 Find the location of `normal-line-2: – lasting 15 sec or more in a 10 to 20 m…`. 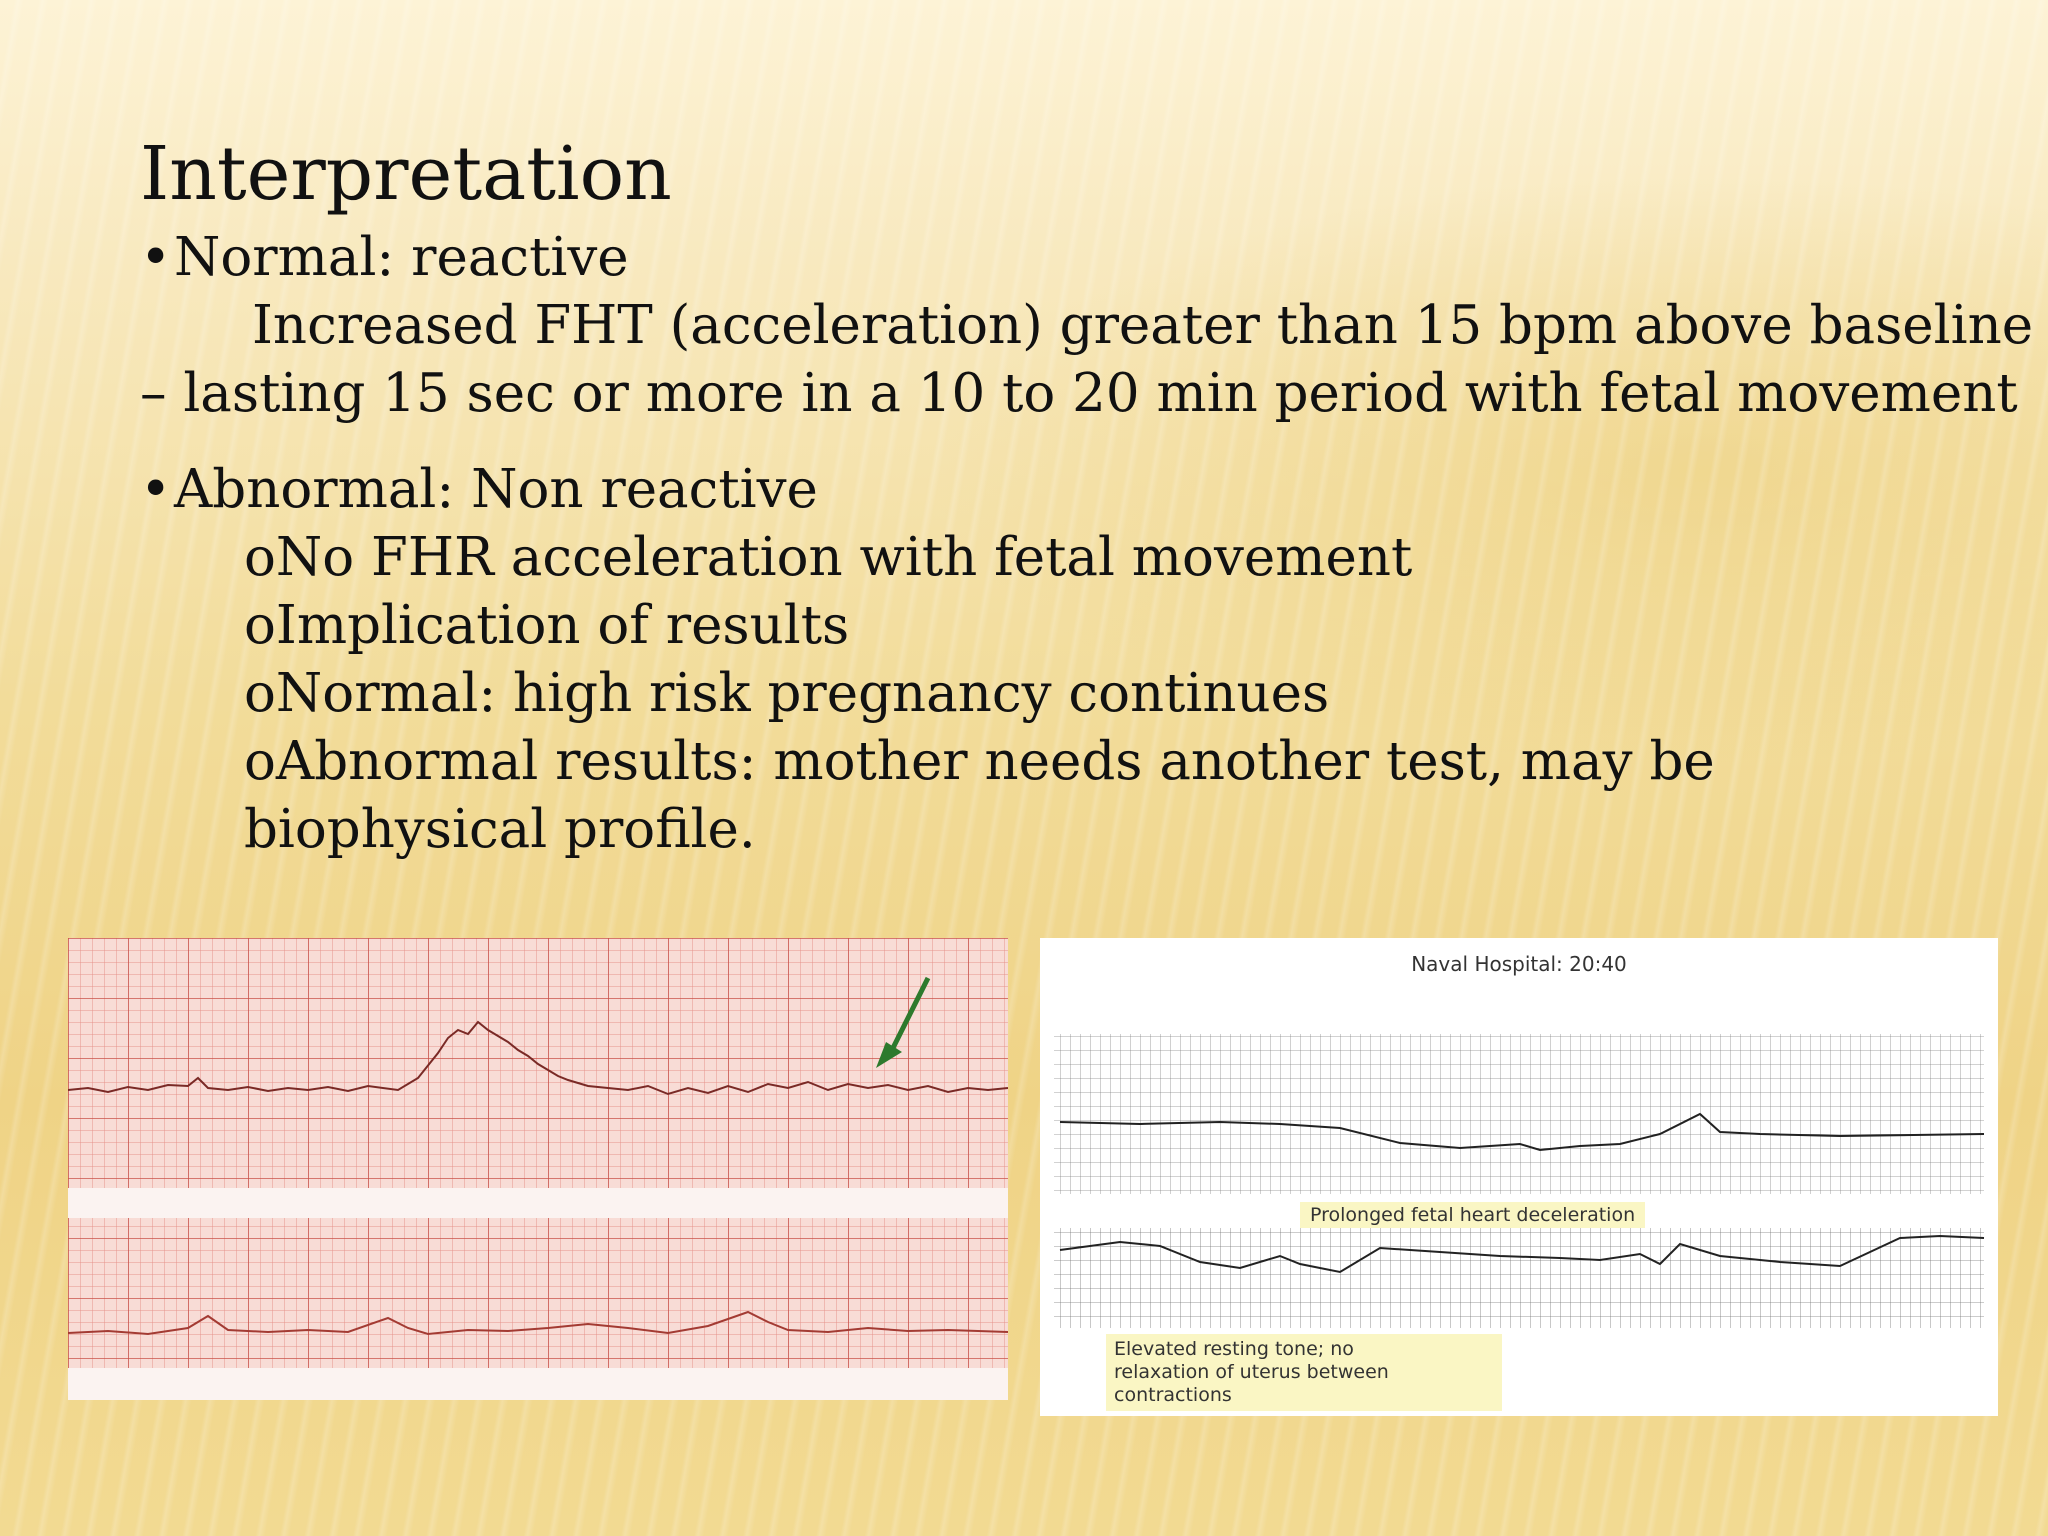

normal-line-2: – lasting 15 sec or more in a 10 to 20 m… is located at coordinates (1079, 393).